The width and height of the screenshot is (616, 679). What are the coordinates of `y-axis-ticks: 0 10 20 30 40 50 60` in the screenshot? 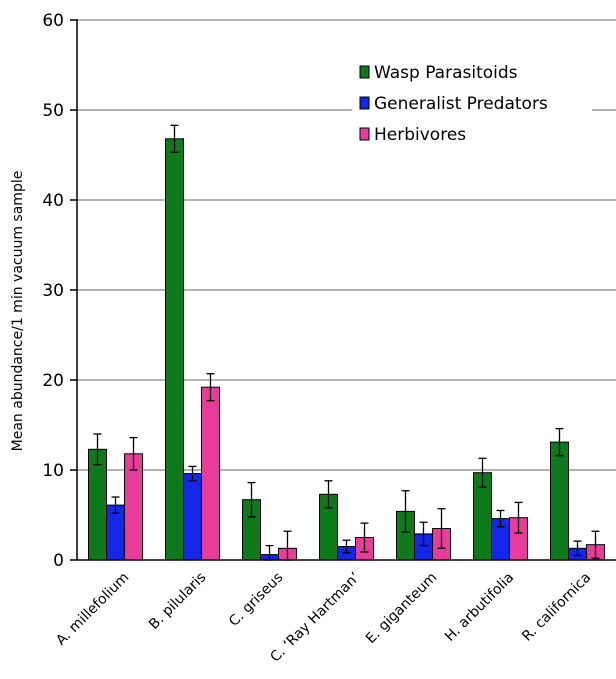 It's located at (59, 291).